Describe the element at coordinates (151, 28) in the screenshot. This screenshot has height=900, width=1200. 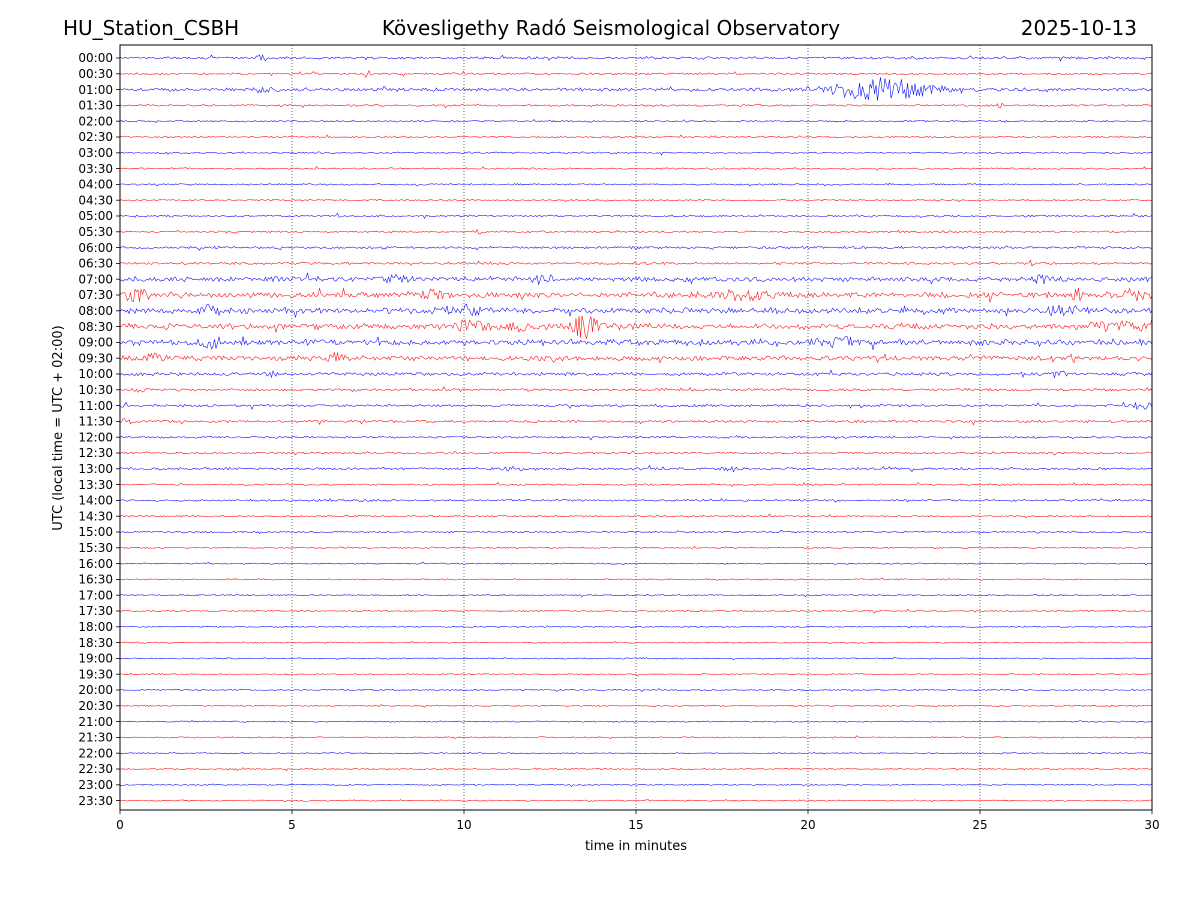
I see `station-title: HU_Station_CSBH` at that location.